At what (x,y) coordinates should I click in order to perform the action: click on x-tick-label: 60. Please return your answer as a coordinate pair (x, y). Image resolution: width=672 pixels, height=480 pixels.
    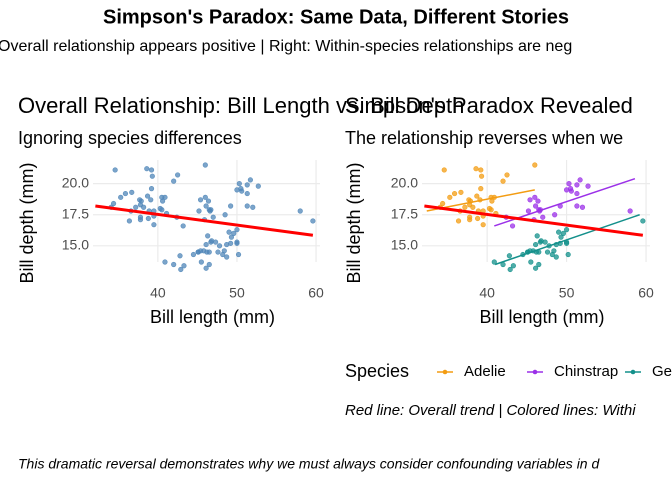
    Looking at the image, I should click on (646, 293).